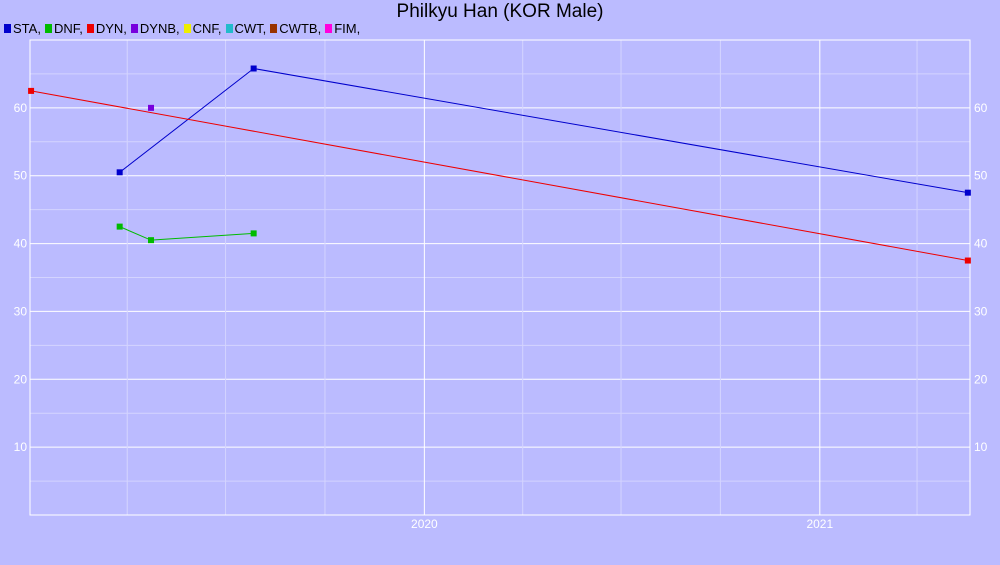 This screenshot has height=565, width=1000. I want to click on y-tick-label-left: 40, so click(21, 244).